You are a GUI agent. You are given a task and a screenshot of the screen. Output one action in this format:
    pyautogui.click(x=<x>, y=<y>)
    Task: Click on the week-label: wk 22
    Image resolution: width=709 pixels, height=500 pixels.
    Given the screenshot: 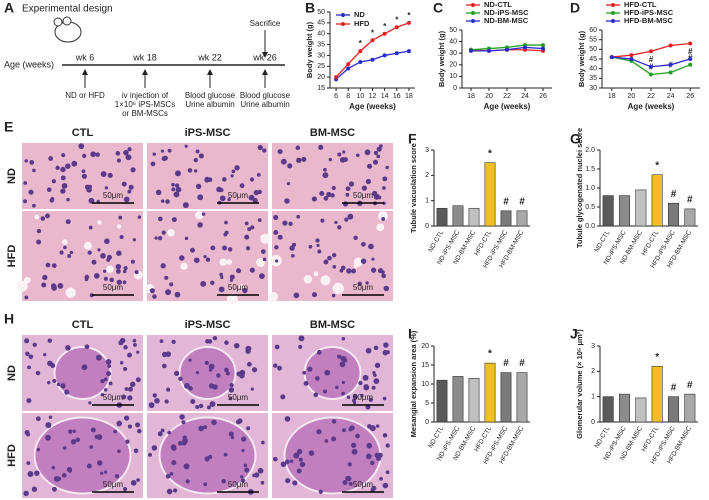 What is the action you would take?
    pyautogui.click(x=209, y=57)
    